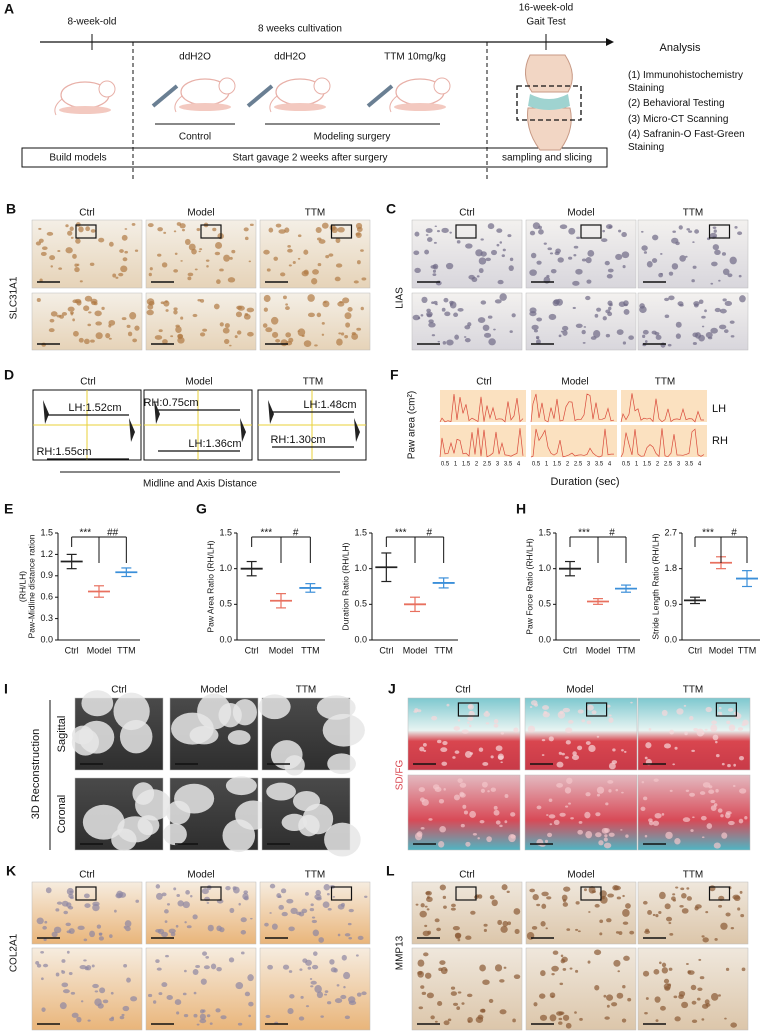 The image size is (765, 1036). Describe the element at coordinates (400, 952) in the screenshot. I see `stain-label: MMP13` at that location.